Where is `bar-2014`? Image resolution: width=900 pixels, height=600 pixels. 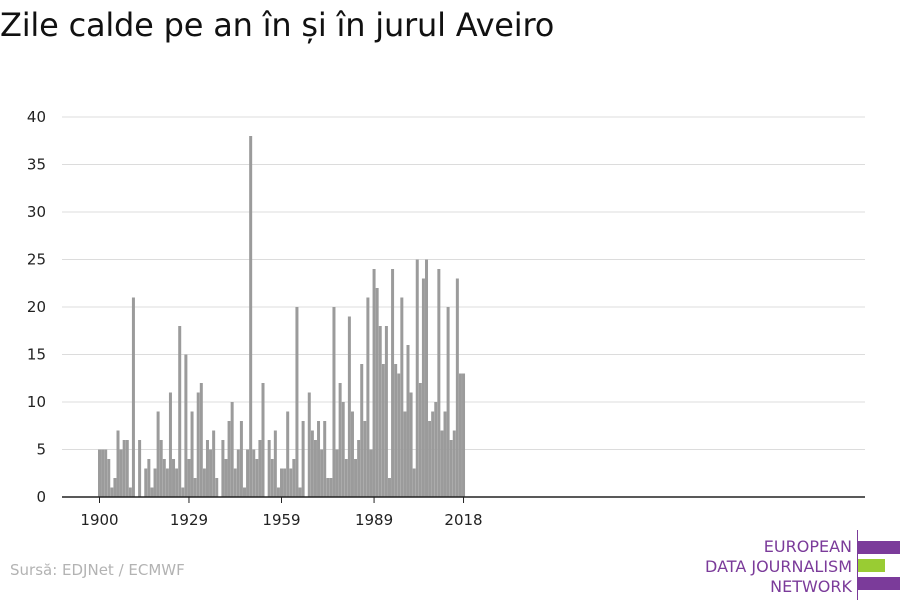 bar-2014 is located at coordinates (451, 468).